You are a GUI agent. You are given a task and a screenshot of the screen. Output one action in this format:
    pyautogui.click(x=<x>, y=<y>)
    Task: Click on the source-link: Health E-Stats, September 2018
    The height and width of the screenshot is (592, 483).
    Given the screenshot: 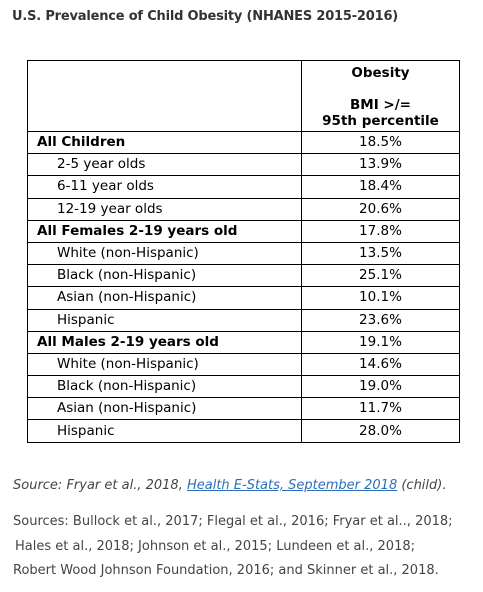 What is the action you would take?
    pyautogui.click(x=292, y=485)
    